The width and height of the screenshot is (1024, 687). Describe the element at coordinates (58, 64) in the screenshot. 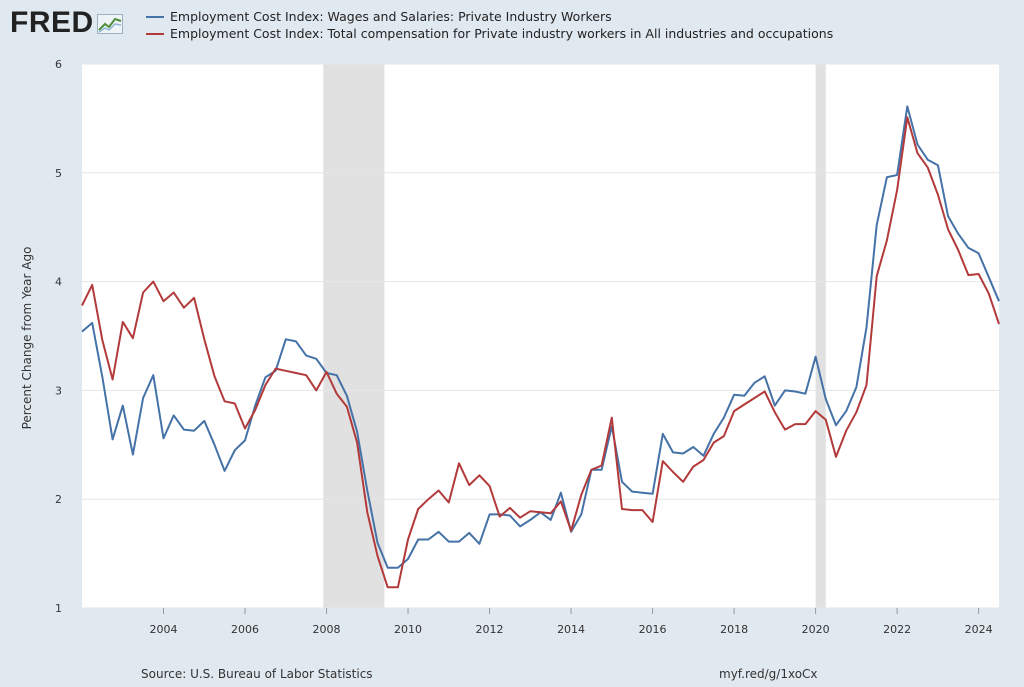

I see `y-tick-label: 6` at that location.